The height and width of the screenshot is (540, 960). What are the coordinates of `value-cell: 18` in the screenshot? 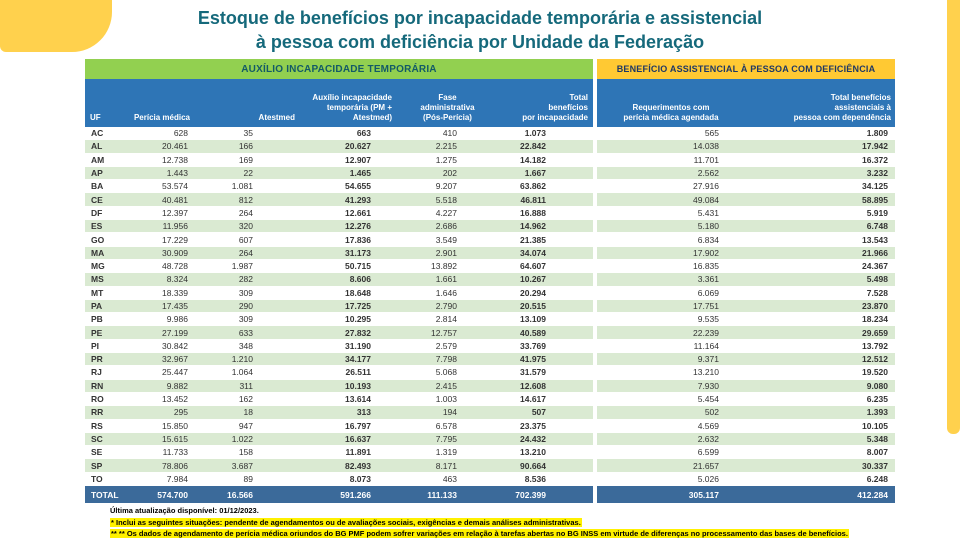 It's located at (267, 413).